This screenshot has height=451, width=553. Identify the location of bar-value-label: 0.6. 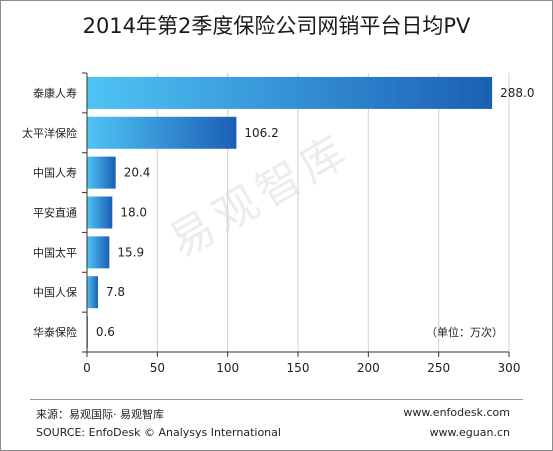
(105, 332).